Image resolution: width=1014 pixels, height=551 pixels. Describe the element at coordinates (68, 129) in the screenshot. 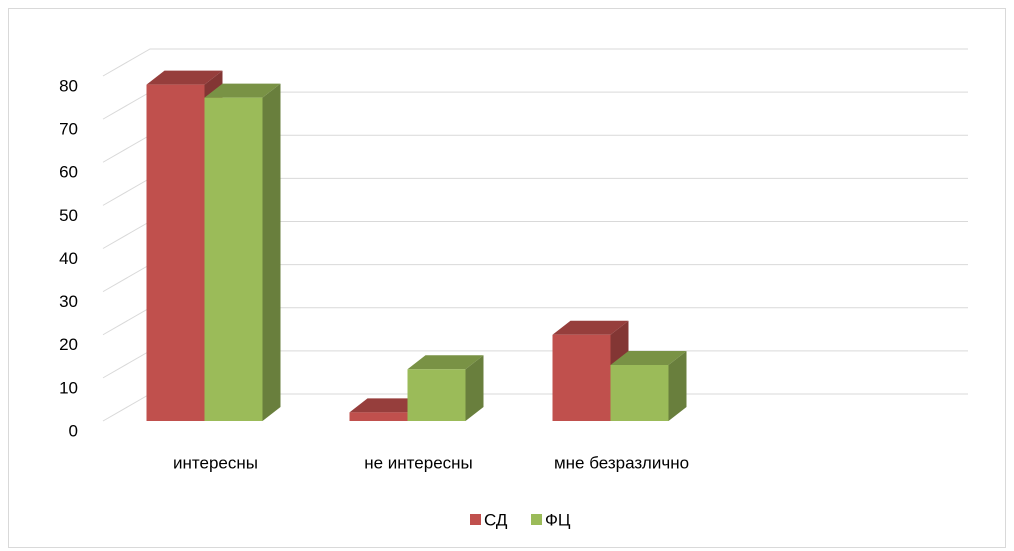

I see `y-tick-label: 70` at that location.